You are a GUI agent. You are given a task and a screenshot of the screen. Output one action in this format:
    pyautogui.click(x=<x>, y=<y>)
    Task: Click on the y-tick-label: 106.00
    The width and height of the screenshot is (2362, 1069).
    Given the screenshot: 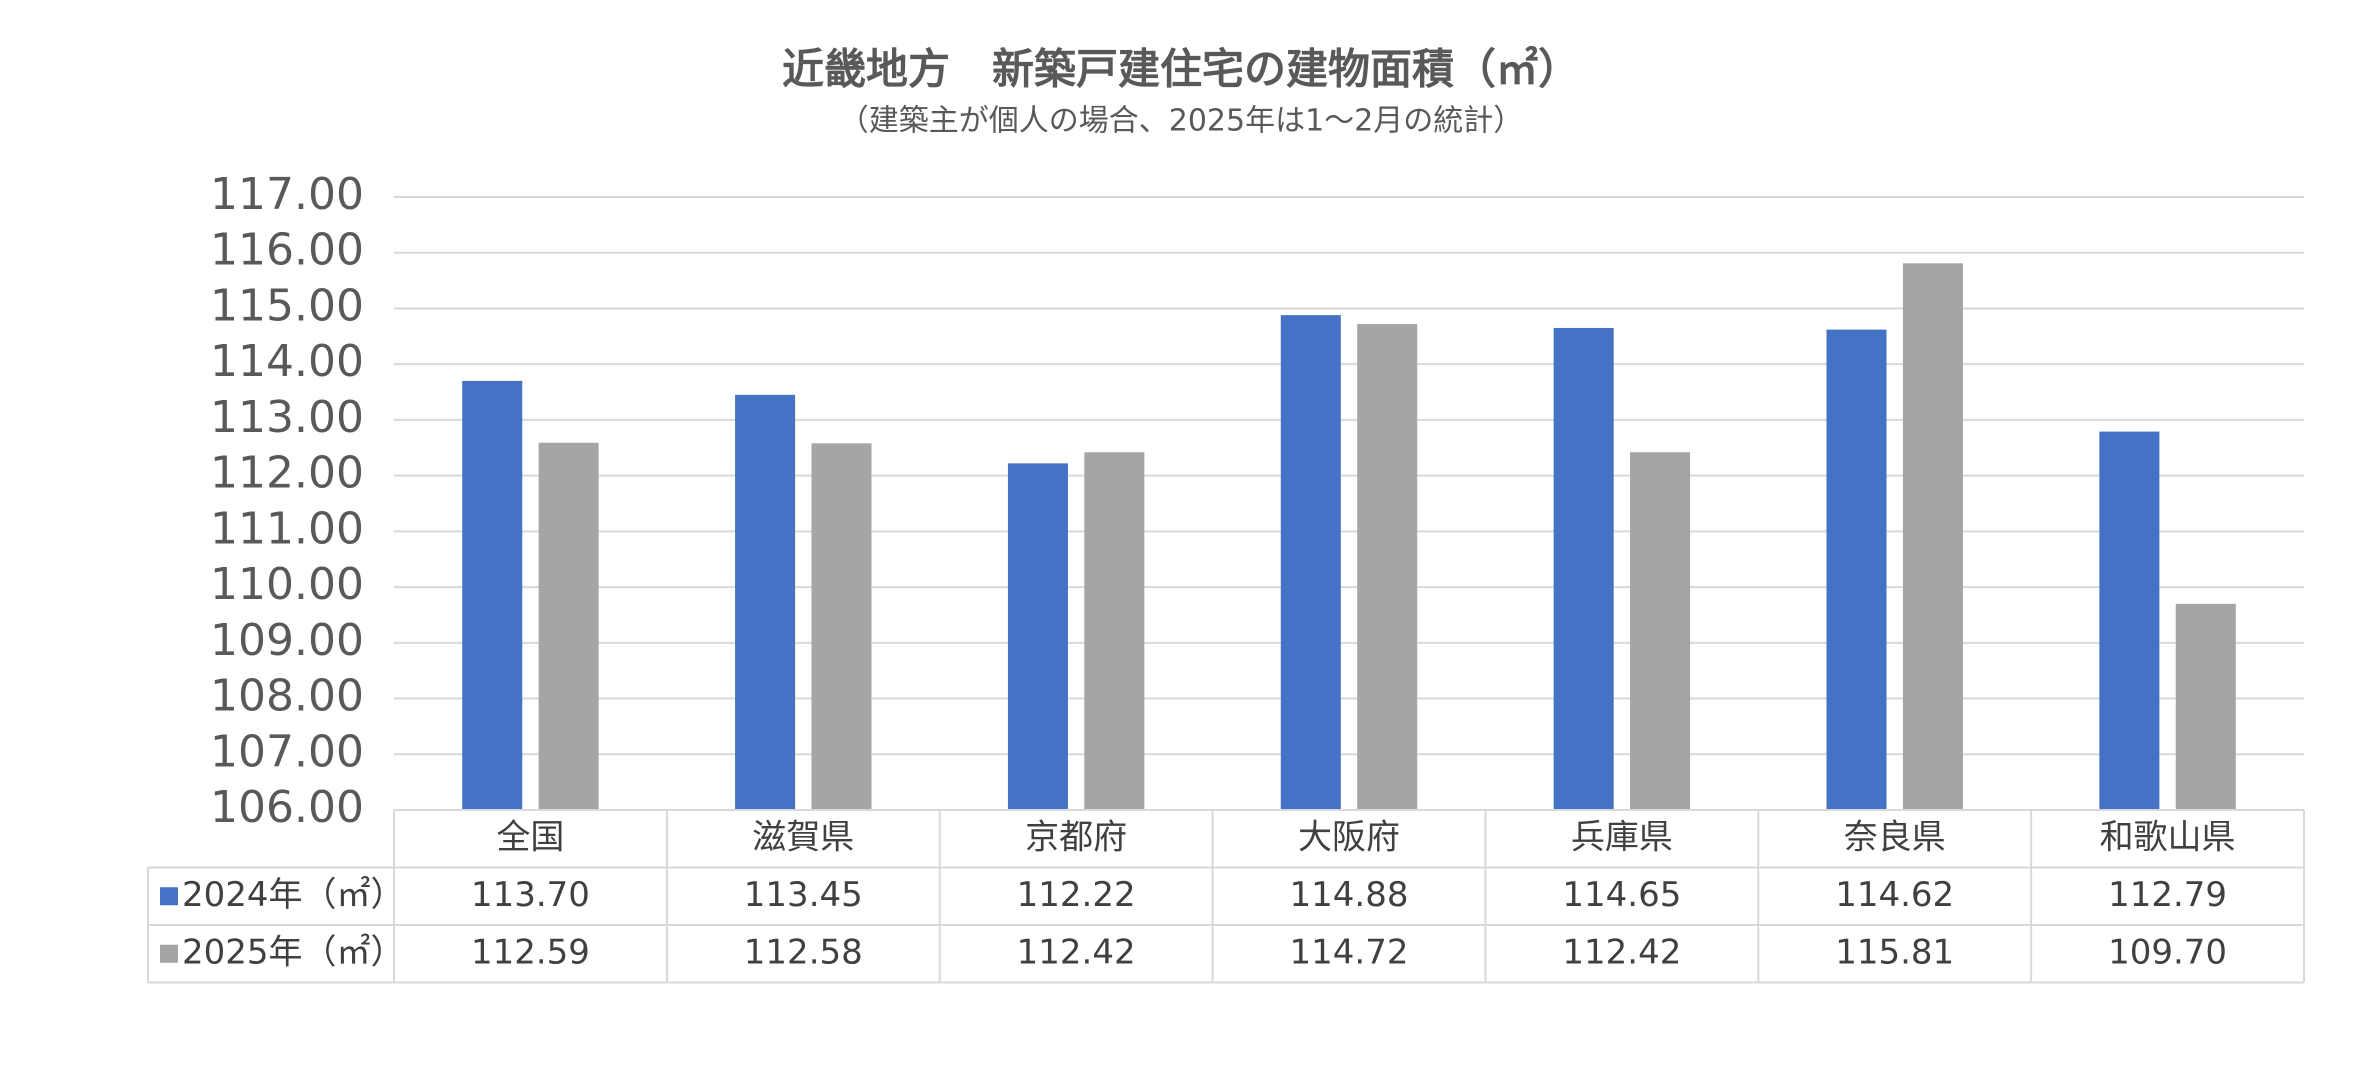 What is the action you would take?
    pyautogui.click(x=287, y=807)
    